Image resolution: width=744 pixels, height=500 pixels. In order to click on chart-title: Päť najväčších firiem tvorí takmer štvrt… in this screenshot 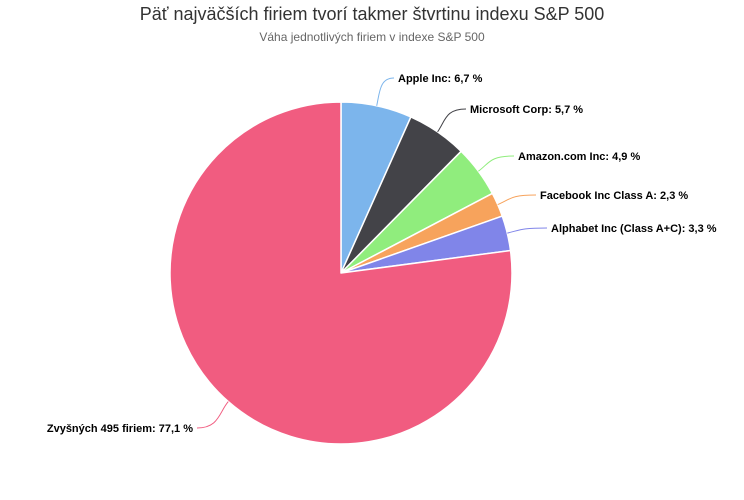, I will do `click(372, 14)`.